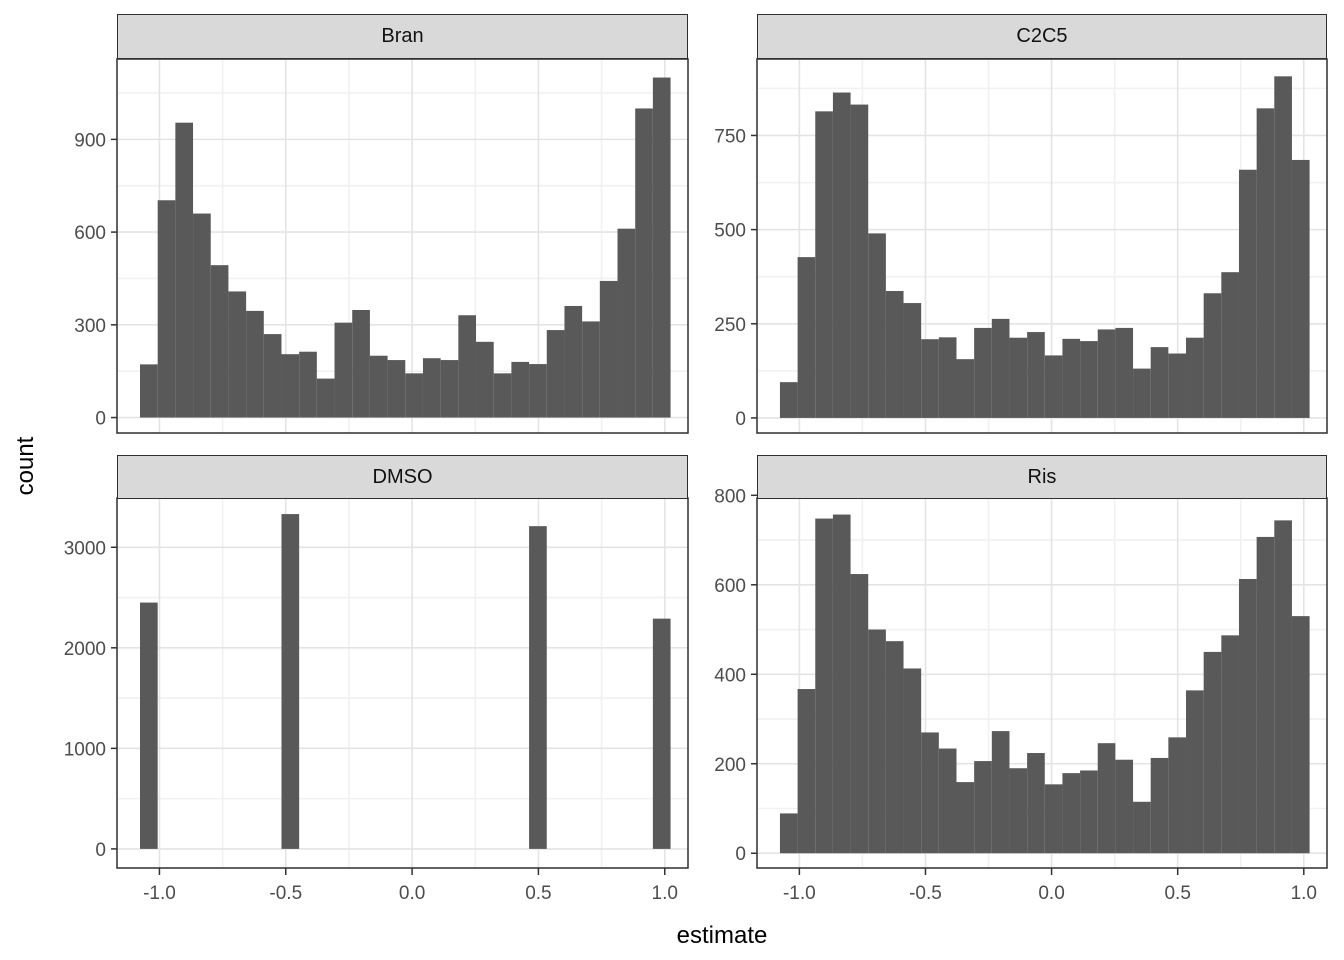 Image resolution: width=1344 pixels, height=960 pixels. What do you see at coordinates (90, 140) in the screenshot?
I see `y-tick-label: 900` at bounding box center [90, 140].